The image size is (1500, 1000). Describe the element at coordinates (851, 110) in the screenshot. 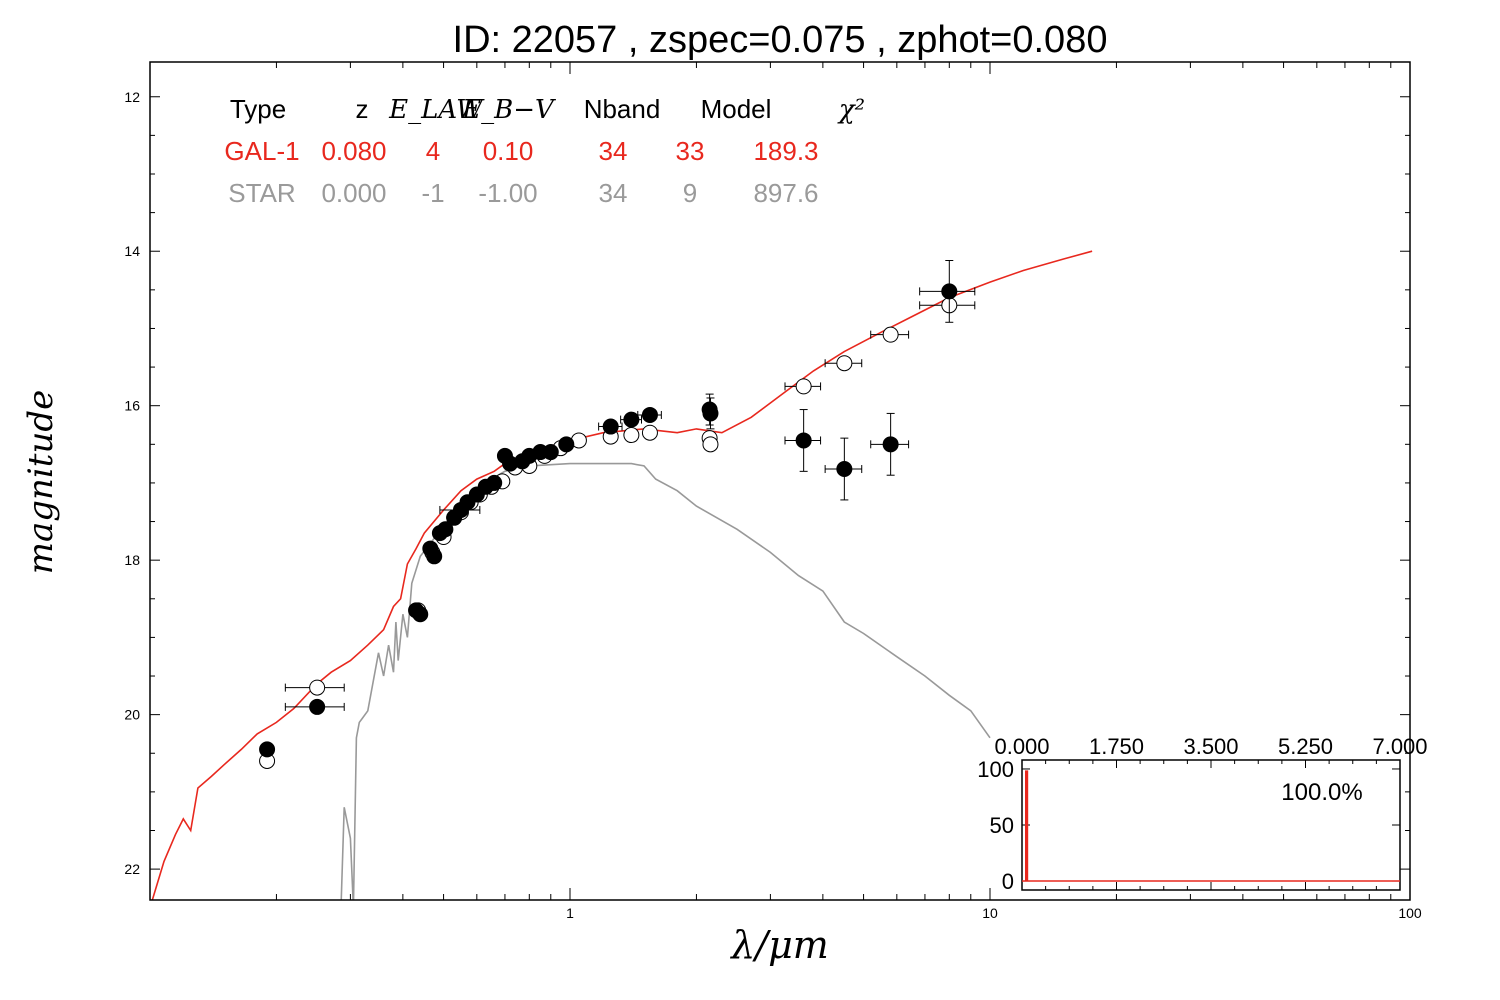

I see `table-header: χ²` at that location.